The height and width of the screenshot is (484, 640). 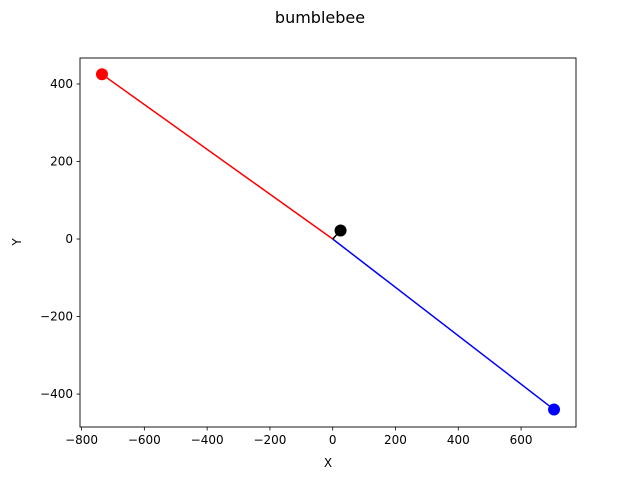 I want to click on y-tick-label: −400, so click(x=56, y=394).